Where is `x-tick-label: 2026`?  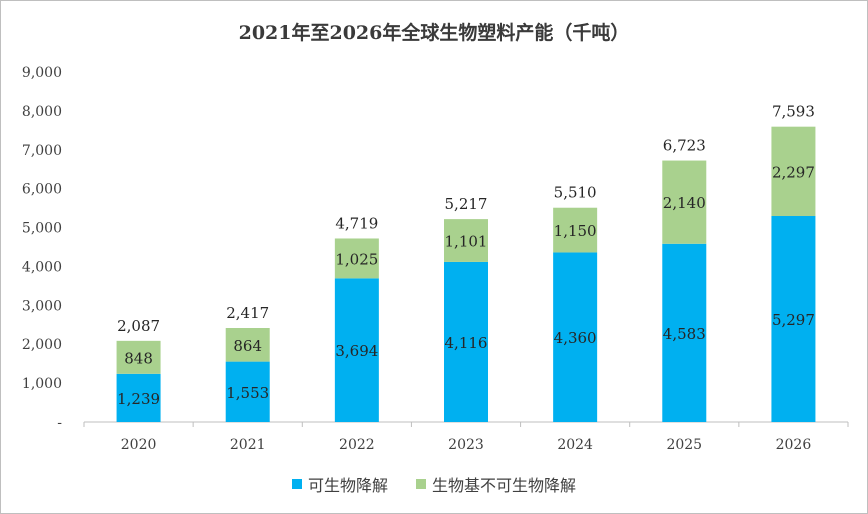 x-tick-label: 2026 is located at coordinates (794, 445).